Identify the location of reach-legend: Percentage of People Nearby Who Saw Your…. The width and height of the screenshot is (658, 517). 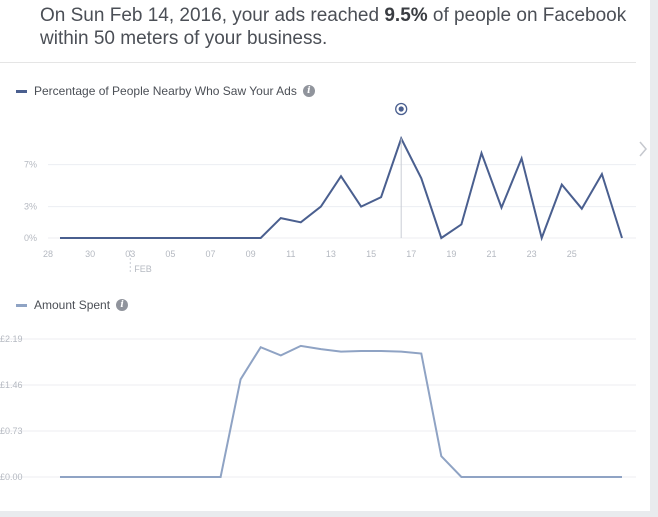
(165, 91).